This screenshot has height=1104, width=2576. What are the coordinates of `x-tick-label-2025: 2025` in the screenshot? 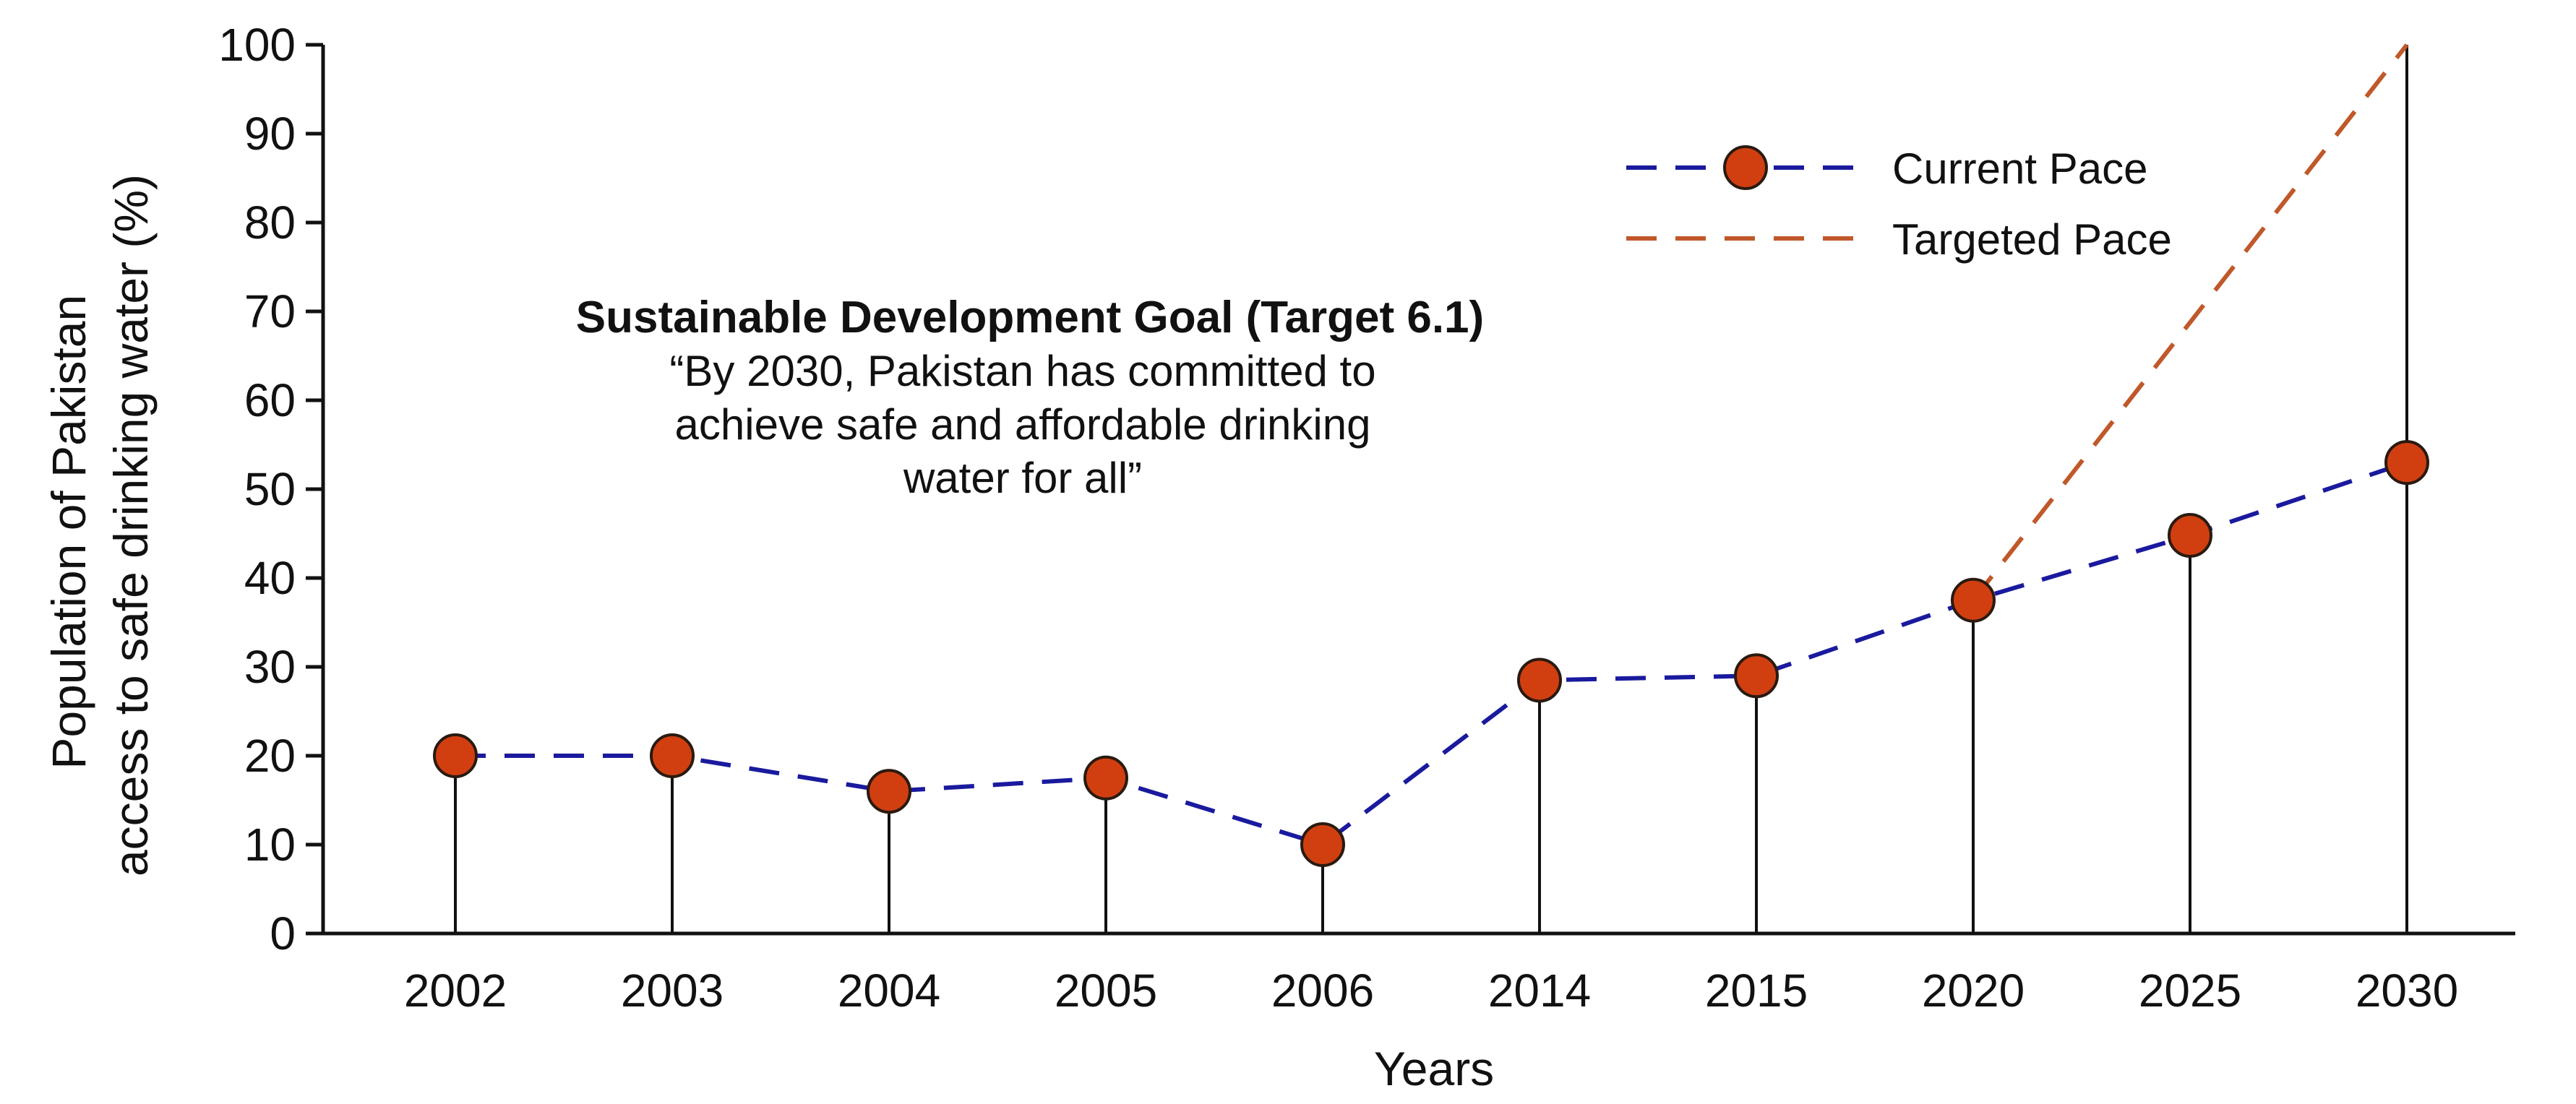 It's located at (2190, 991).